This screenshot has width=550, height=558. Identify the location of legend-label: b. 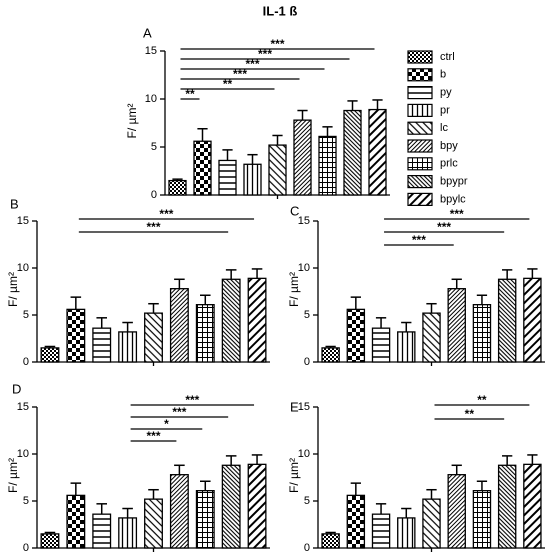
(443, 75).